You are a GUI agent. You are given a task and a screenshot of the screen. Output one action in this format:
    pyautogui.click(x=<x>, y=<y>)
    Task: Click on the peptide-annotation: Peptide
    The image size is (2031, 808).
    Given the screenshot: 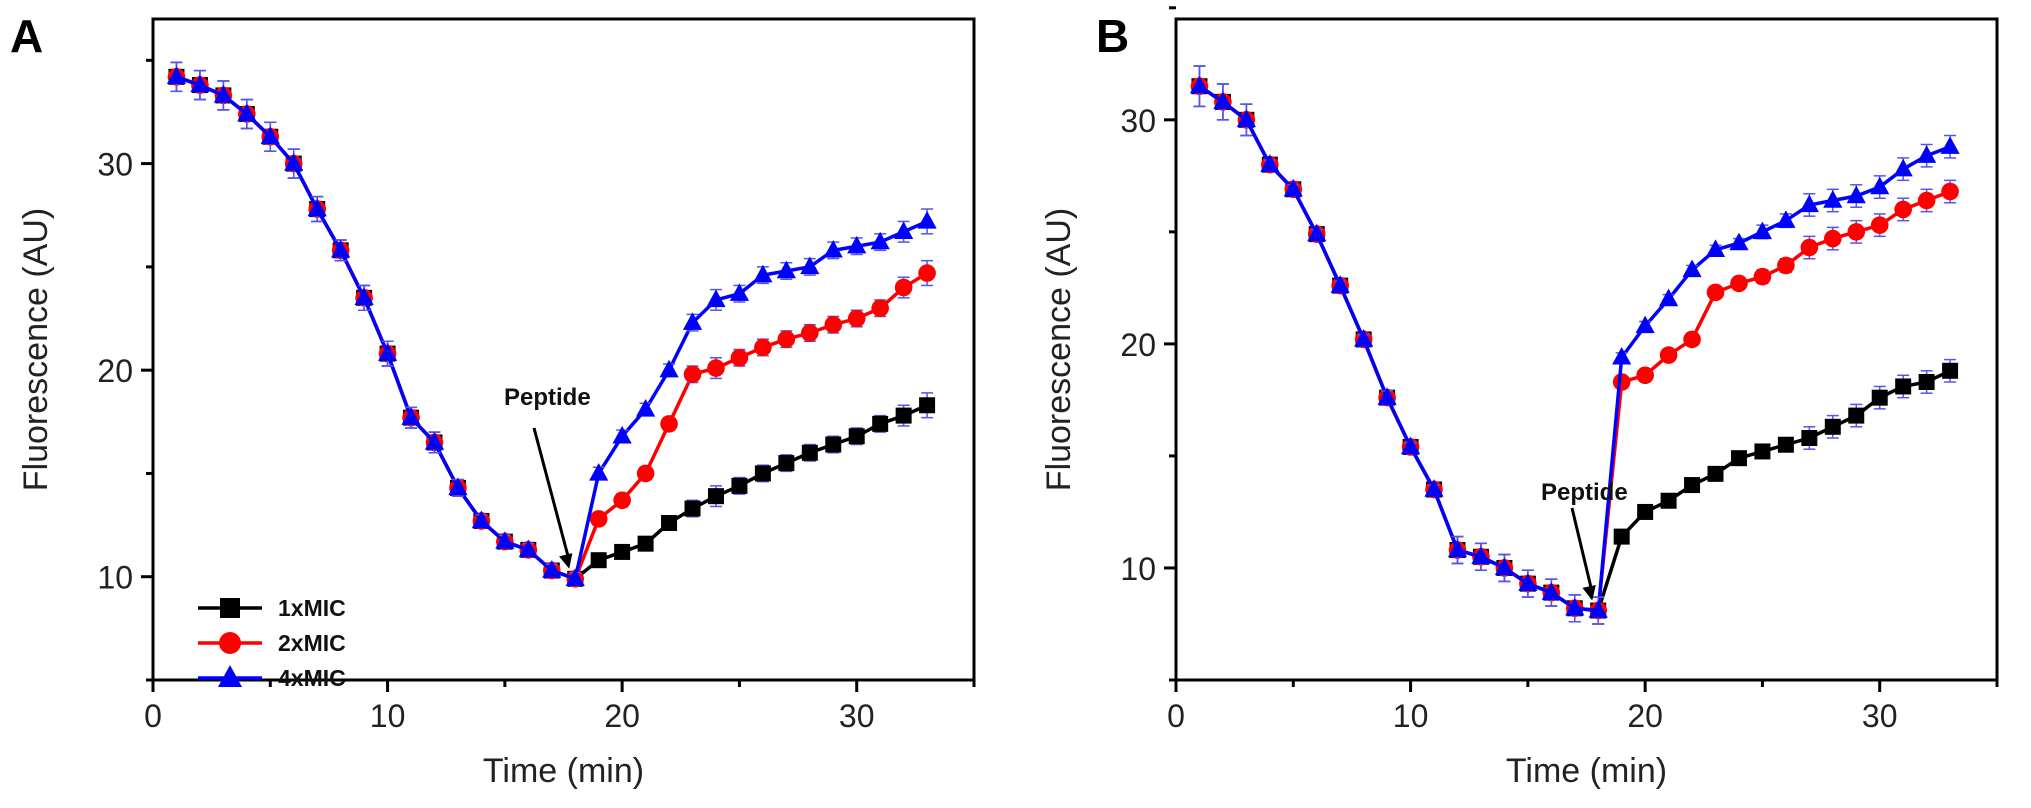 What is the action you would take?
    pyautogui.click(x=1584, y=492)
    